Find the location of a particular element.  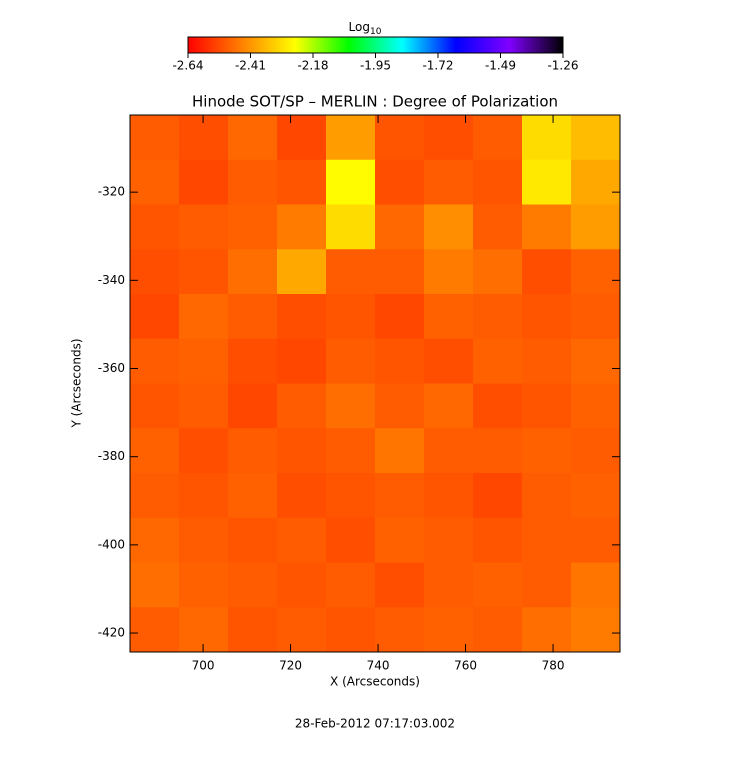

x-axis-title: X (Arcseconds) is located at coordinates (375, 682).